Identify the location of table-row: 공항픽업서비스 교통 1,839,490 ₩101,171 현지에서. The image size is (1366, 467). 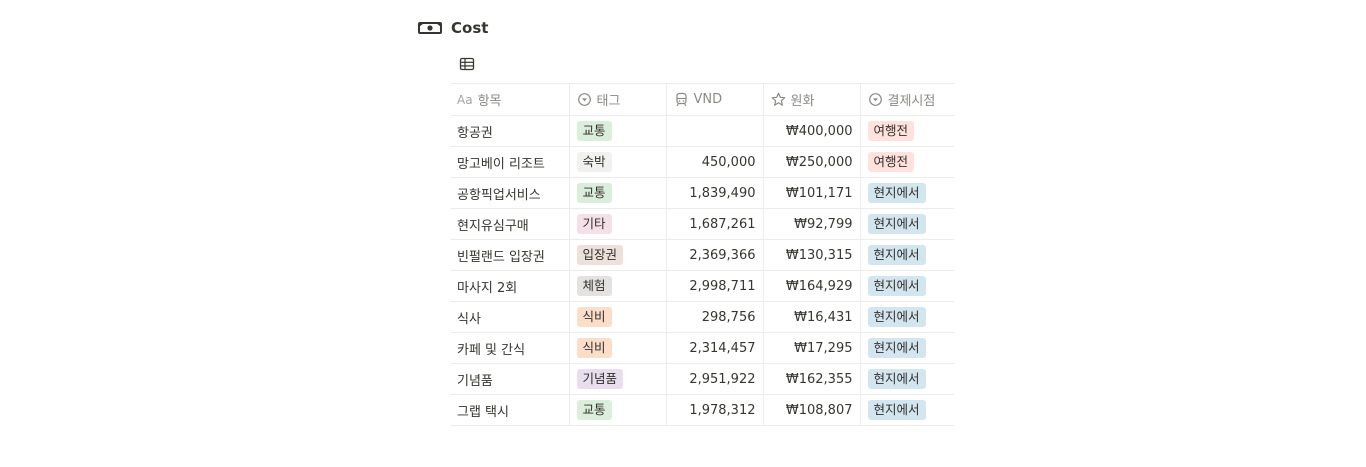
(702, 193).